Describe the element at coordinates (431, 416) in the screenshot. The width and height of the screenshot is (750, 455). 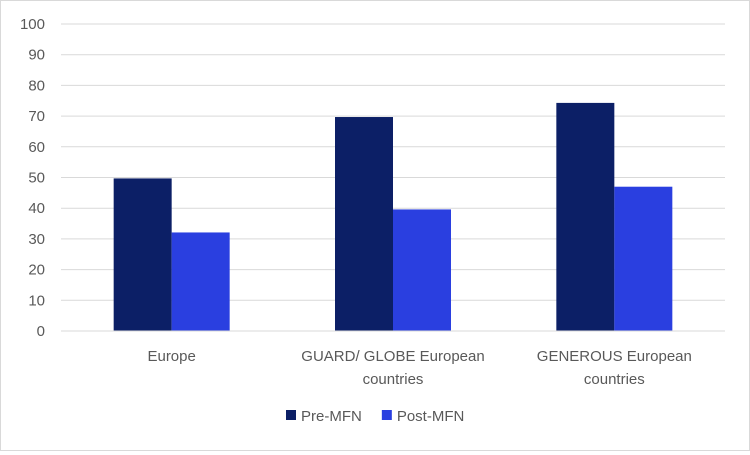
I see `legend-label: Post-MFN` at that location.